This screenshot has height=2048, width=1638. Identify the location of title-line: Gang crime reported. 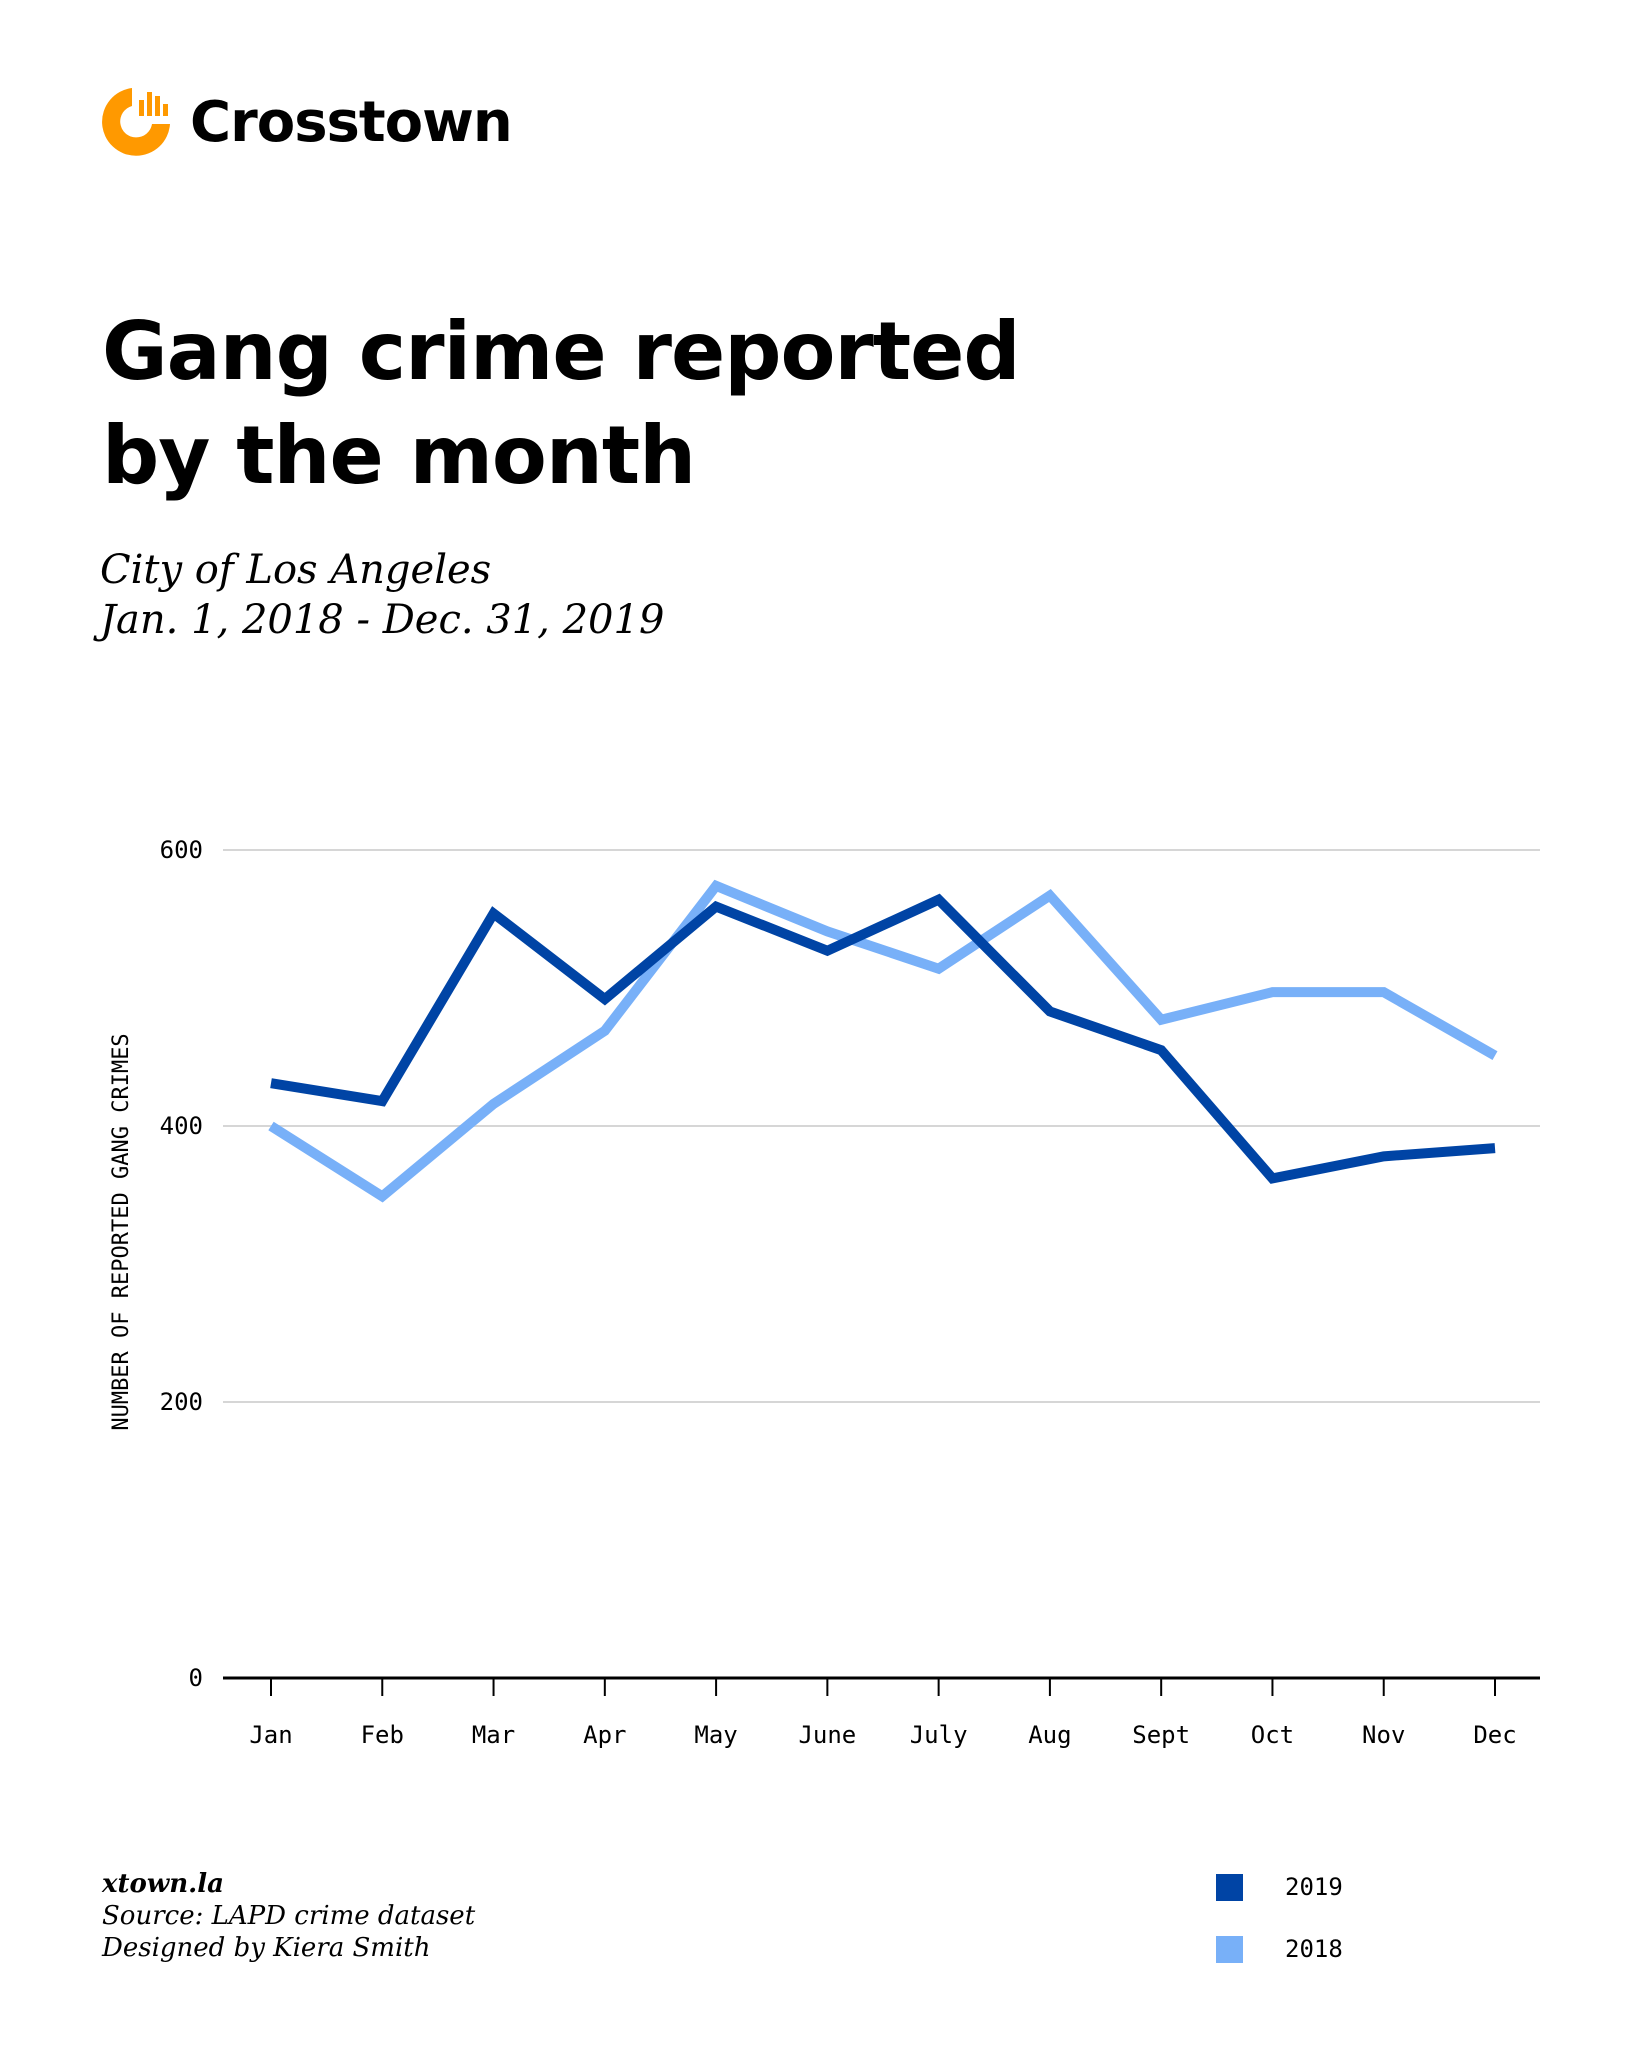
(561, 351).